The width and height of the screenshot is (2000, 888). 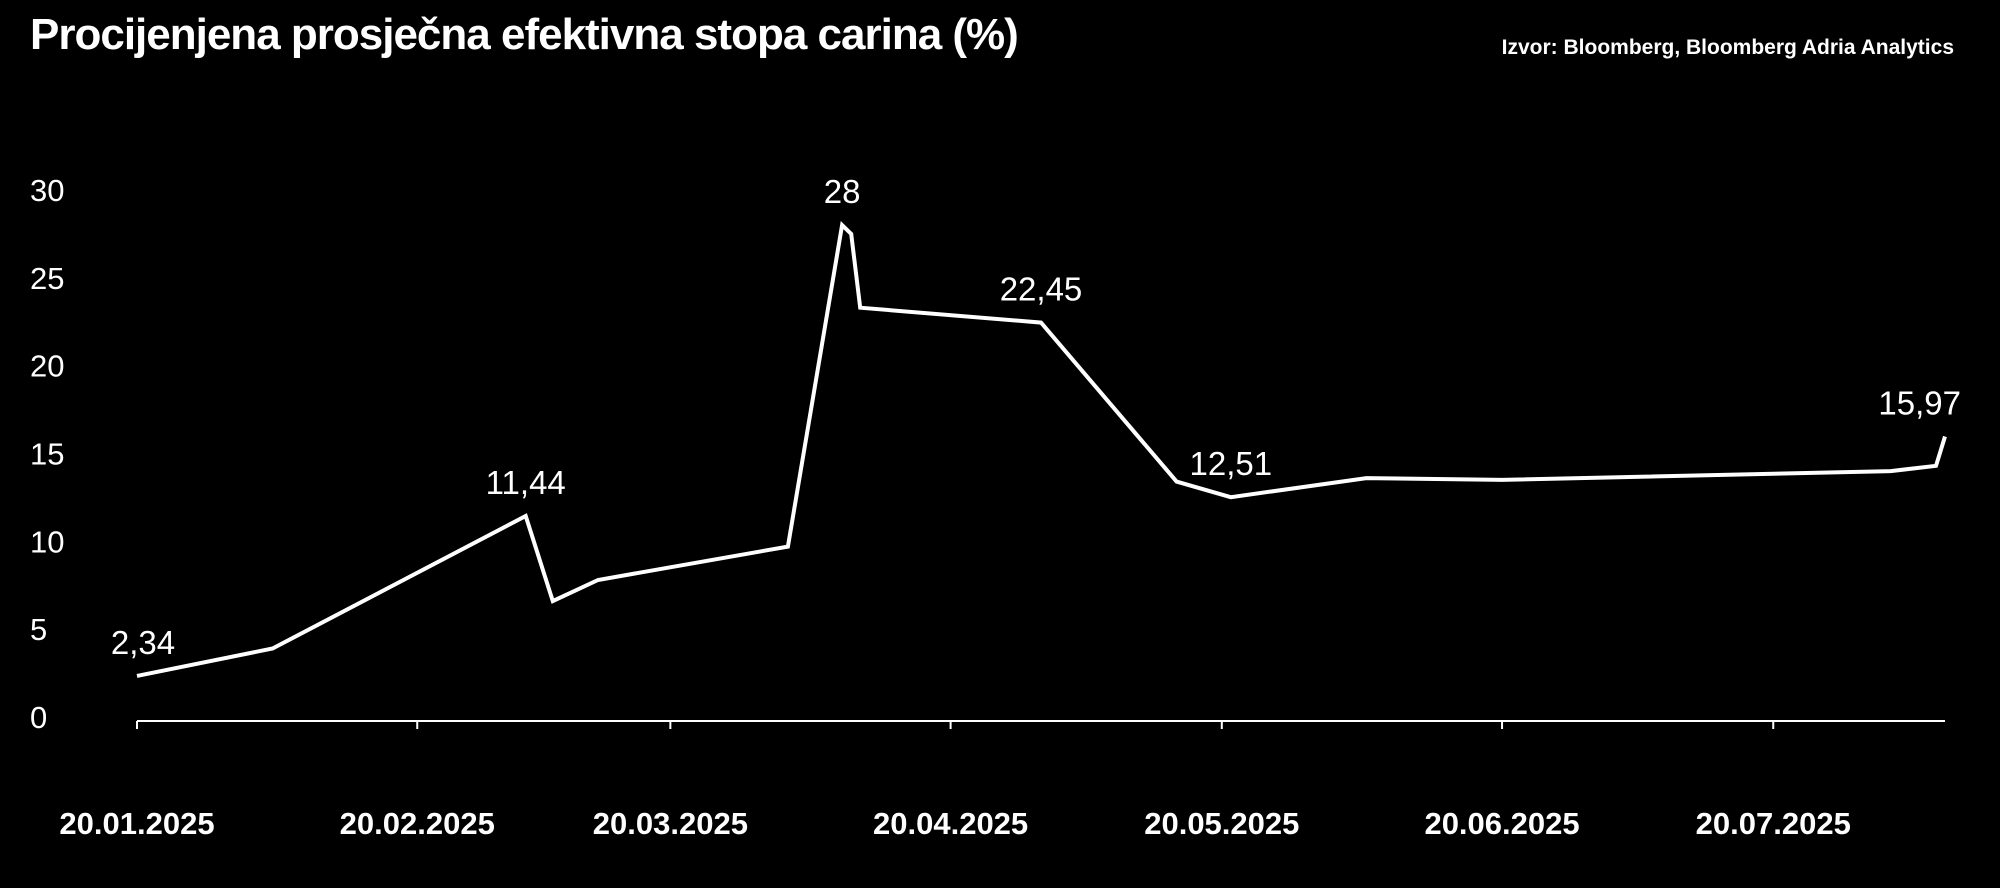 I want to click on y-tick-label: 20, so click(x=47, y=366).